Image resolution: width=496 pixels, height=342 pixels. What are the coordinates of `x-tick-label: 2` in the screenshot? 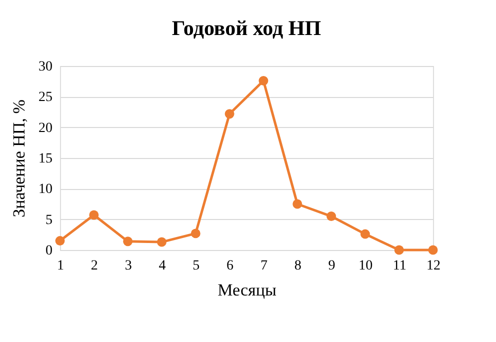 It's located at (94, 266).